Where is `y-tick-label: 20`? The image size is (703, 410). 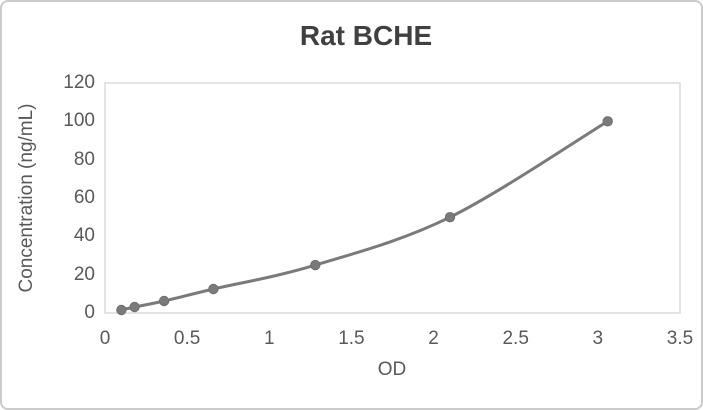 y-tick-label: 20 is located at coordinates (84, 274).